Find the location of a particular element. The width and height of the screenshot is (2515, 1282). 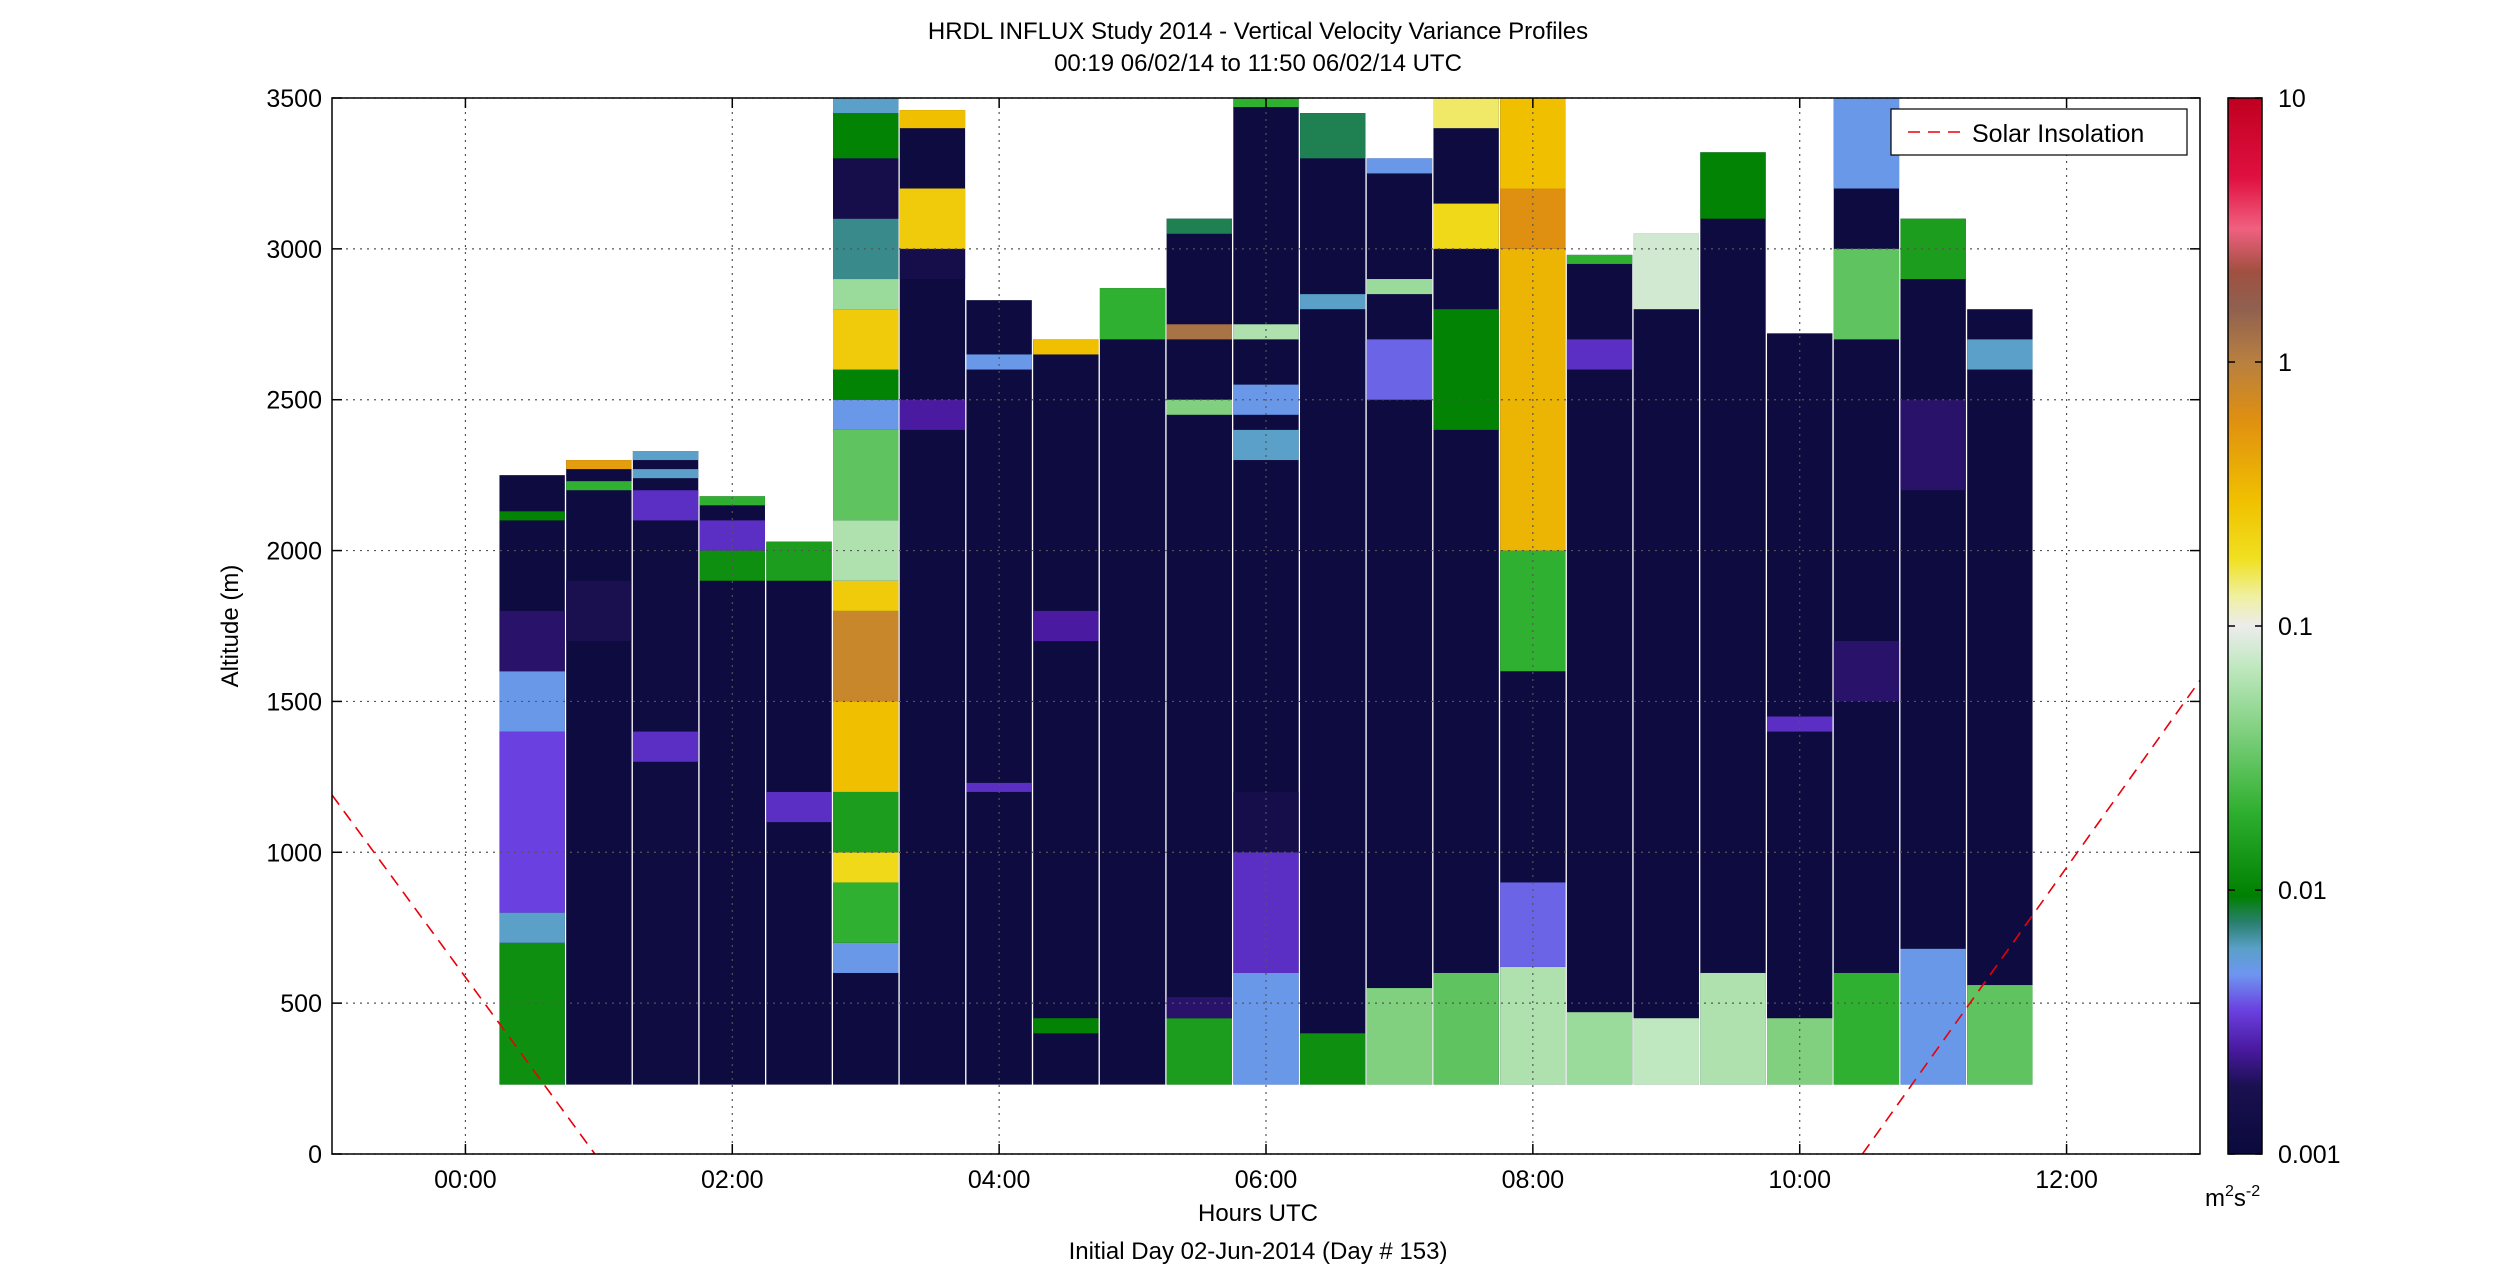

colorbar-unit-exp1: 2 is located at coordinates (2229, 1191).